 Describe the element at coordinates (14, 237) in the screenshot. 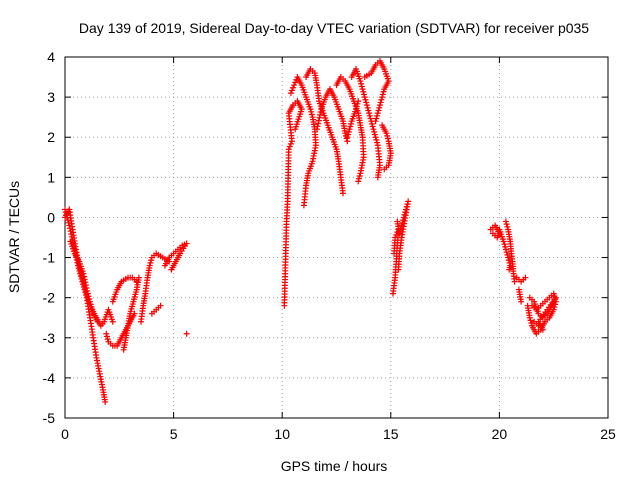

I see `y-axis-title: SDTVAR / TECUs` at that location.